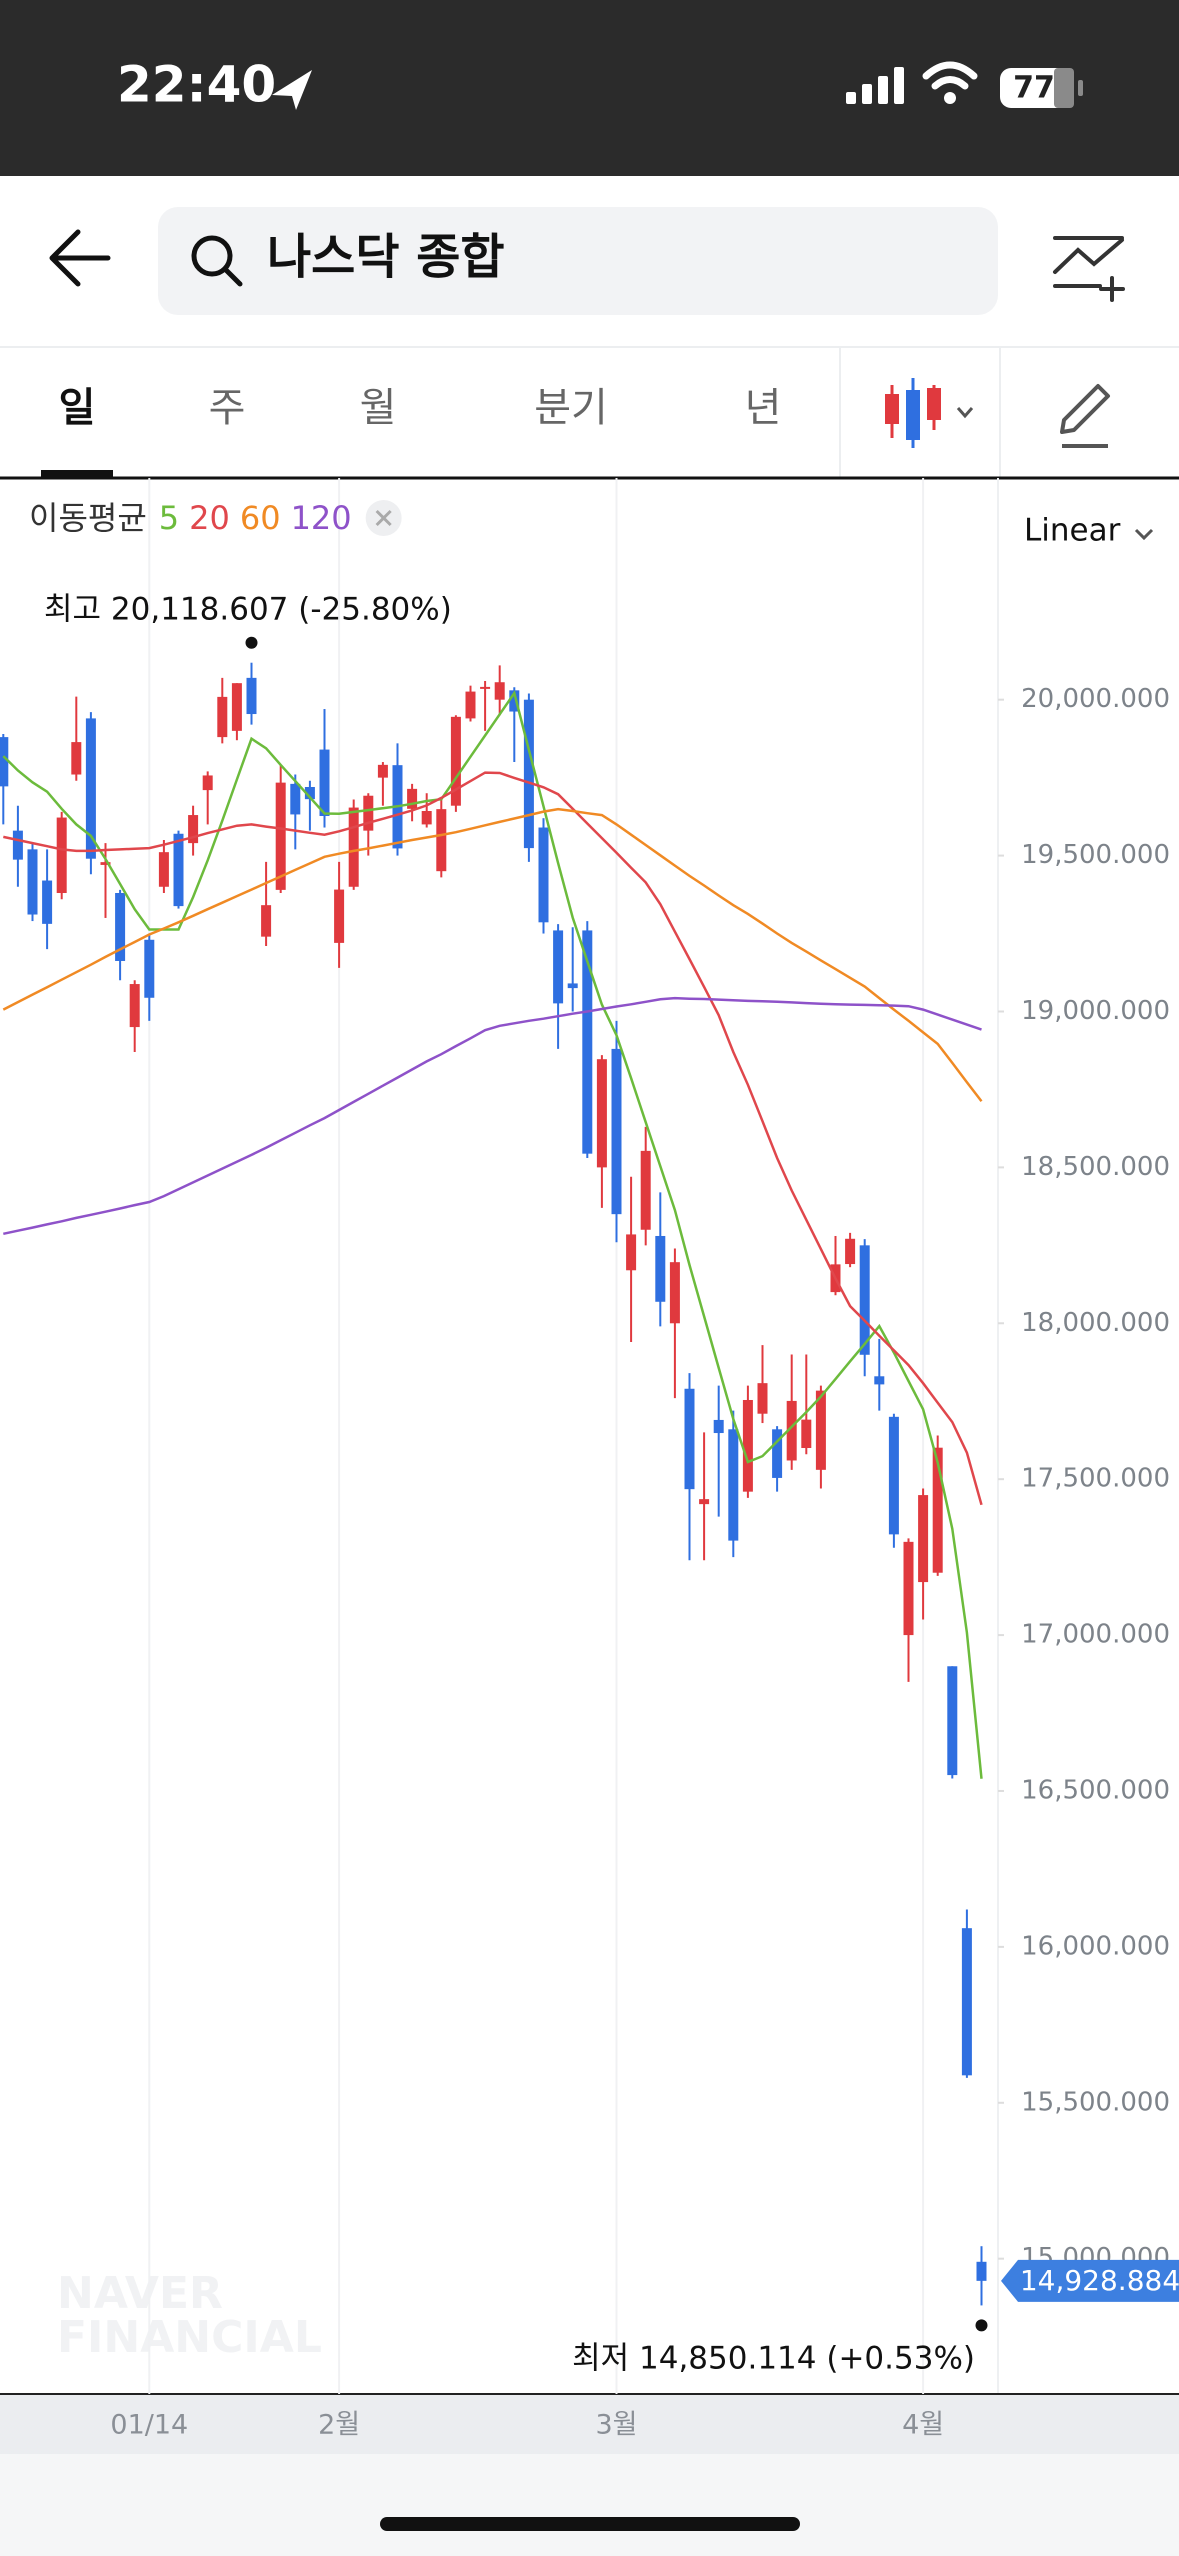  Describe the element at coordinates (383, 518) in the screenshot. I see `legend-close-x` at that location.